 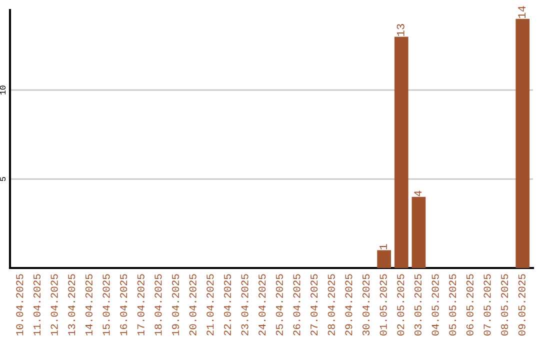 I want to click on x-tick-label: 16.04.2025, so click(x=124, y=305).